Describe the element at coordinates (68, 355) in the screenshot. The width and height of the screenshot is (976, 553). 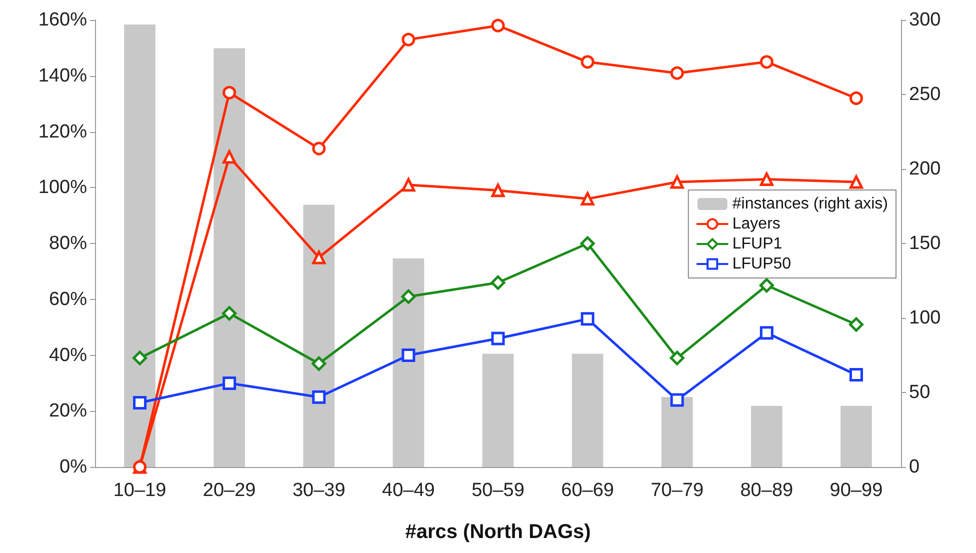
I see `y-tick-label: 40%` at that location.